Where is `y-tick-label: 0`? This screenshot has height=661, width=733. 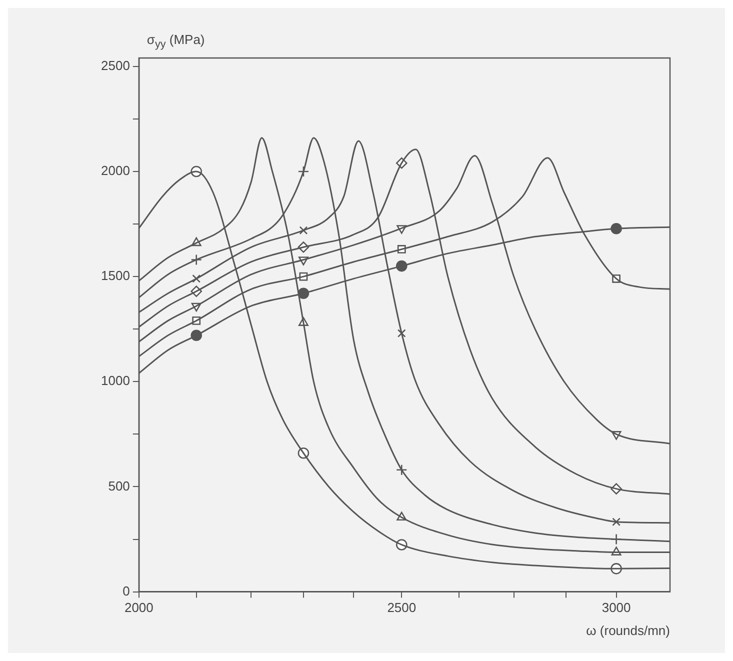
y-tick-label: 0 is located at coordinates (126, 590).